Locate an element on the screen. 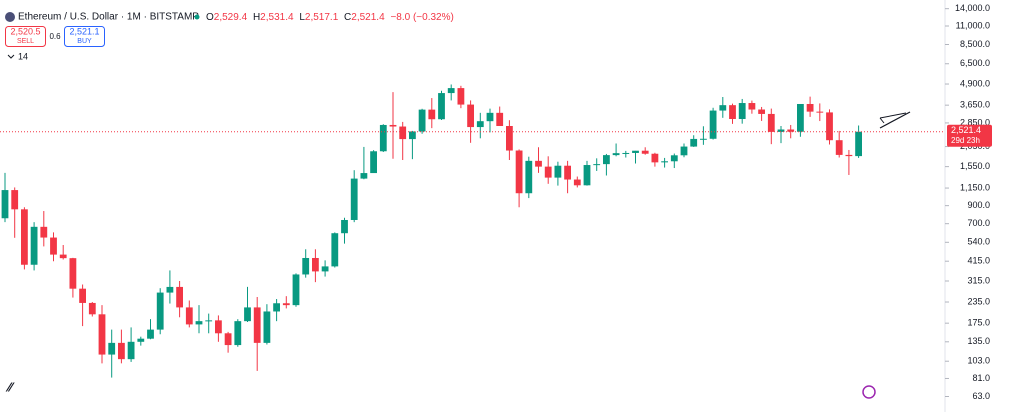  event-icon is located at coordinates (869, 392).